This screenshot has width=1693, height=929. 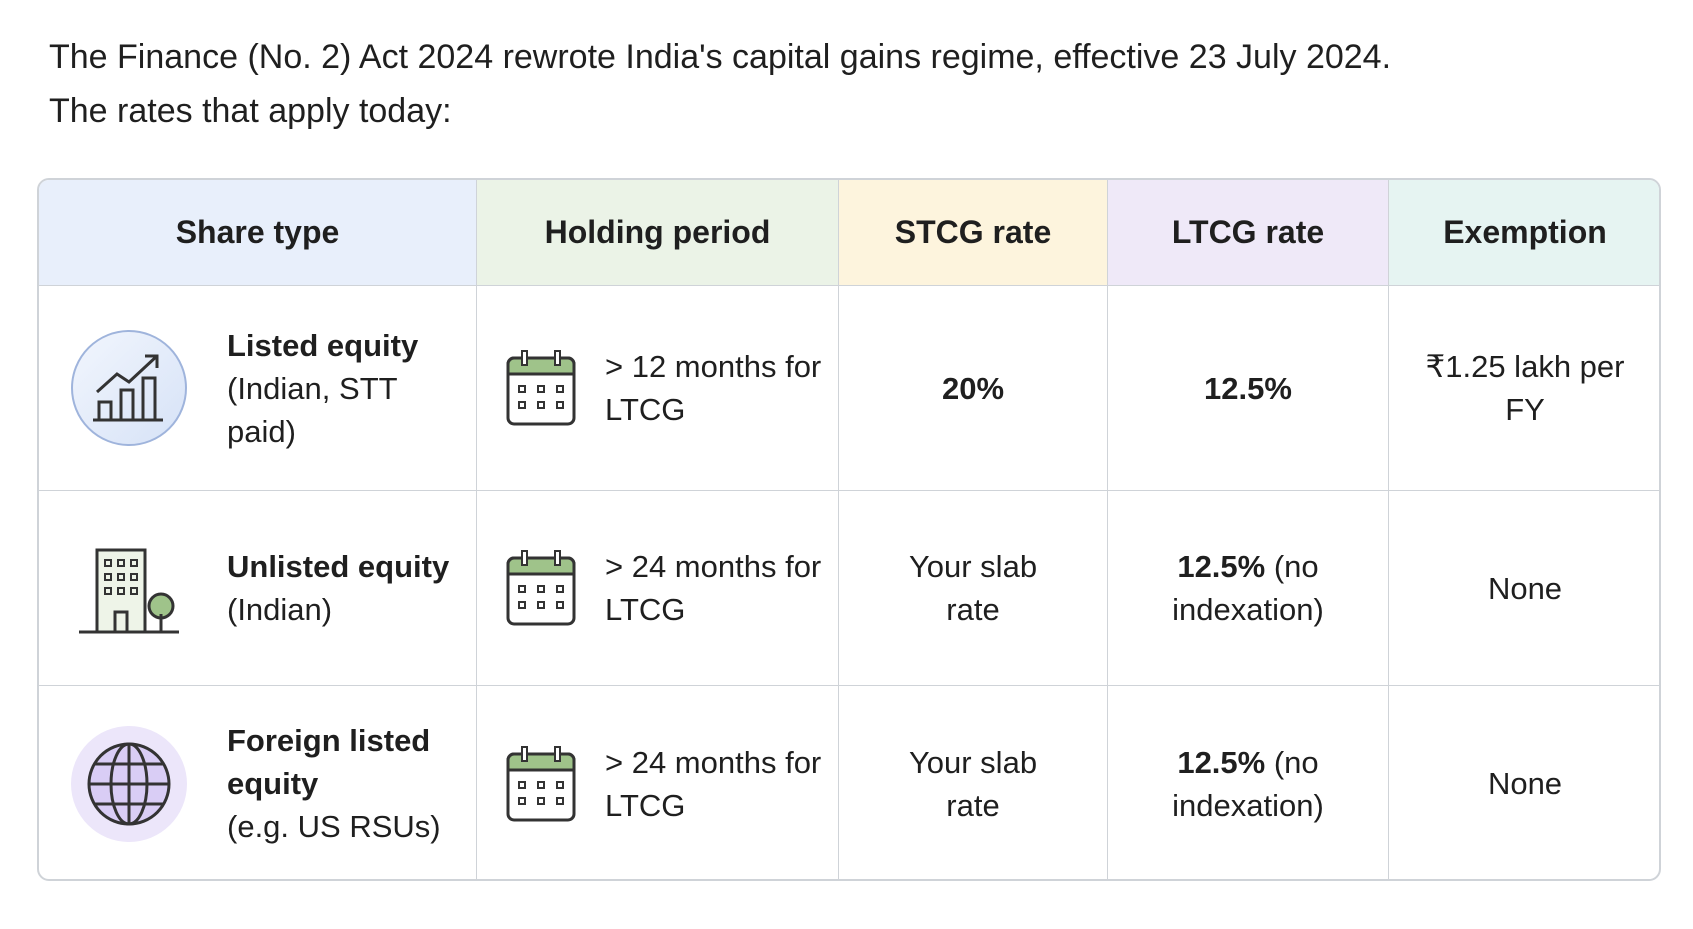 I want to click on chart-icon, so click(x=129, y=388).